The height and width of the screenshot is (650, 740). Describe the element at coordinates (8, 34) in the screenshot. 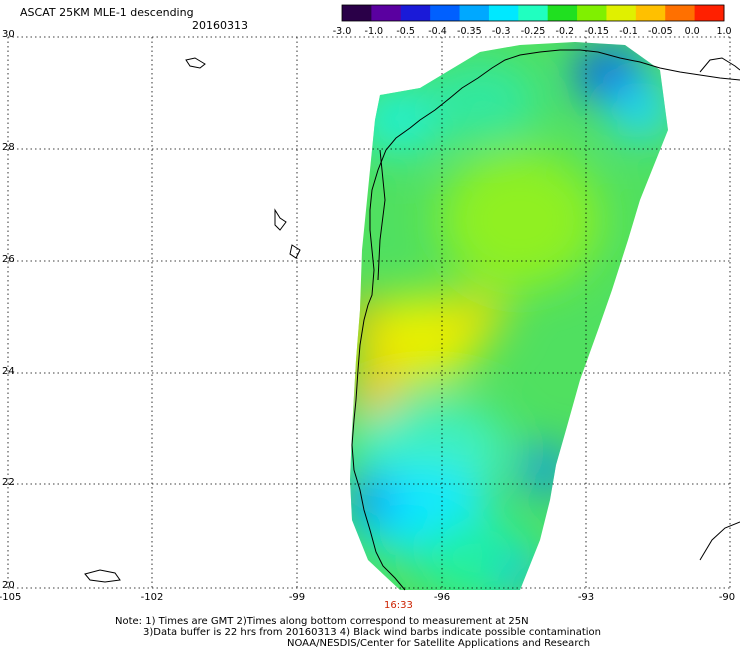

I see `lat-label: 30` at that location.